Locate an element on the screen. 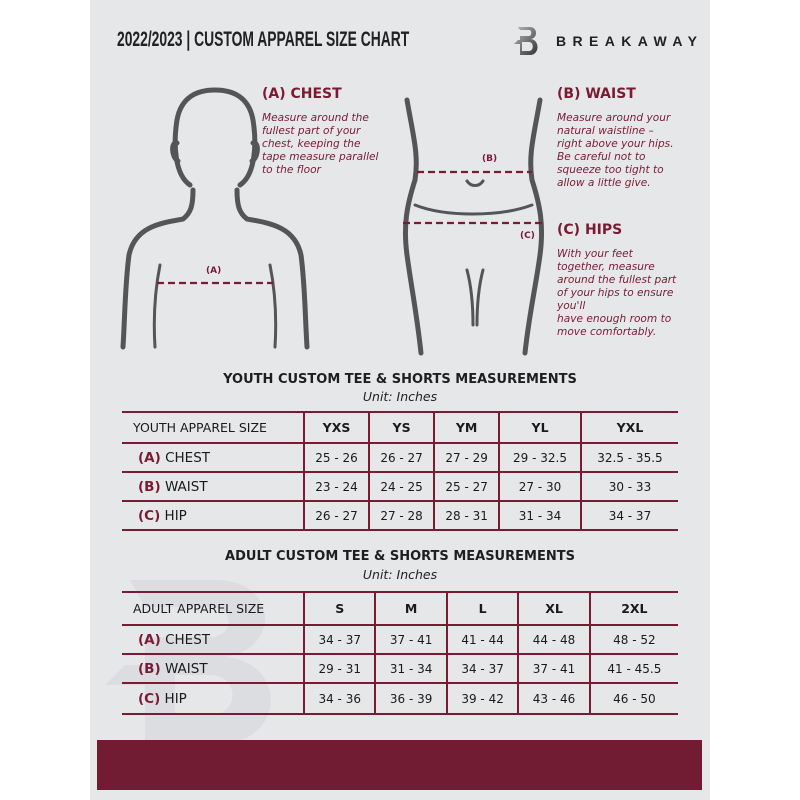 The height and width of the screenshot is (800, 800). table-cell: 46 - 50 is located at coordinates (633, 698).